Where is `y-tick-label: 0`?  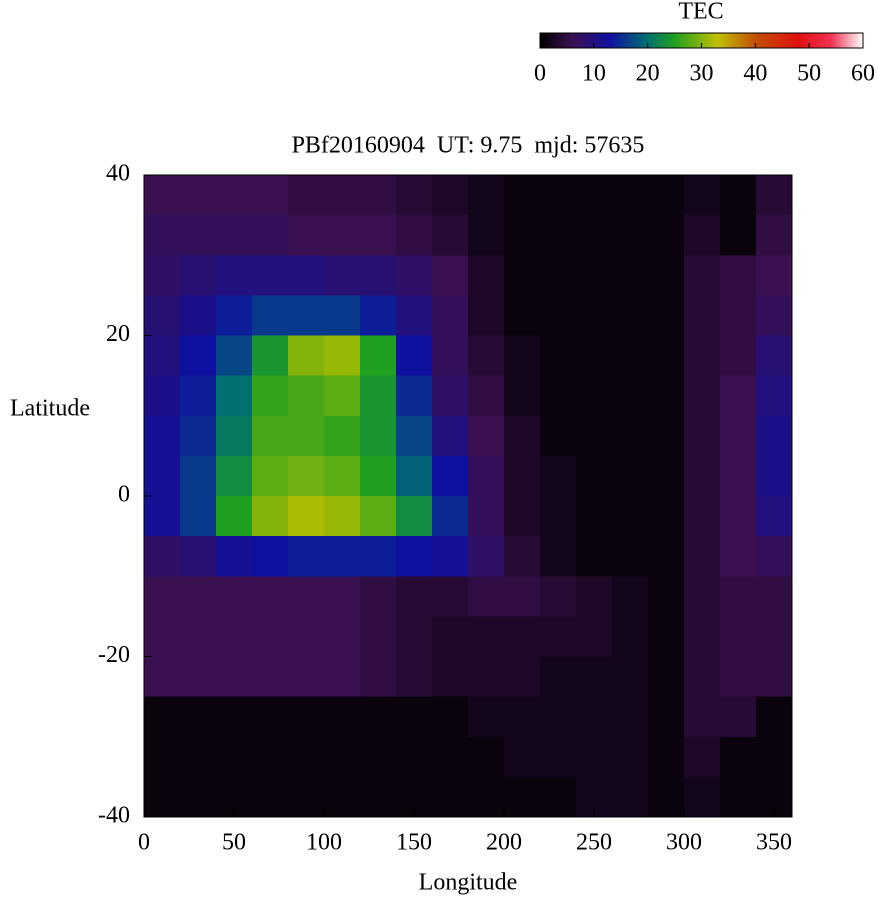 y-tick-label: 0 is located at coordinates (124, 495).